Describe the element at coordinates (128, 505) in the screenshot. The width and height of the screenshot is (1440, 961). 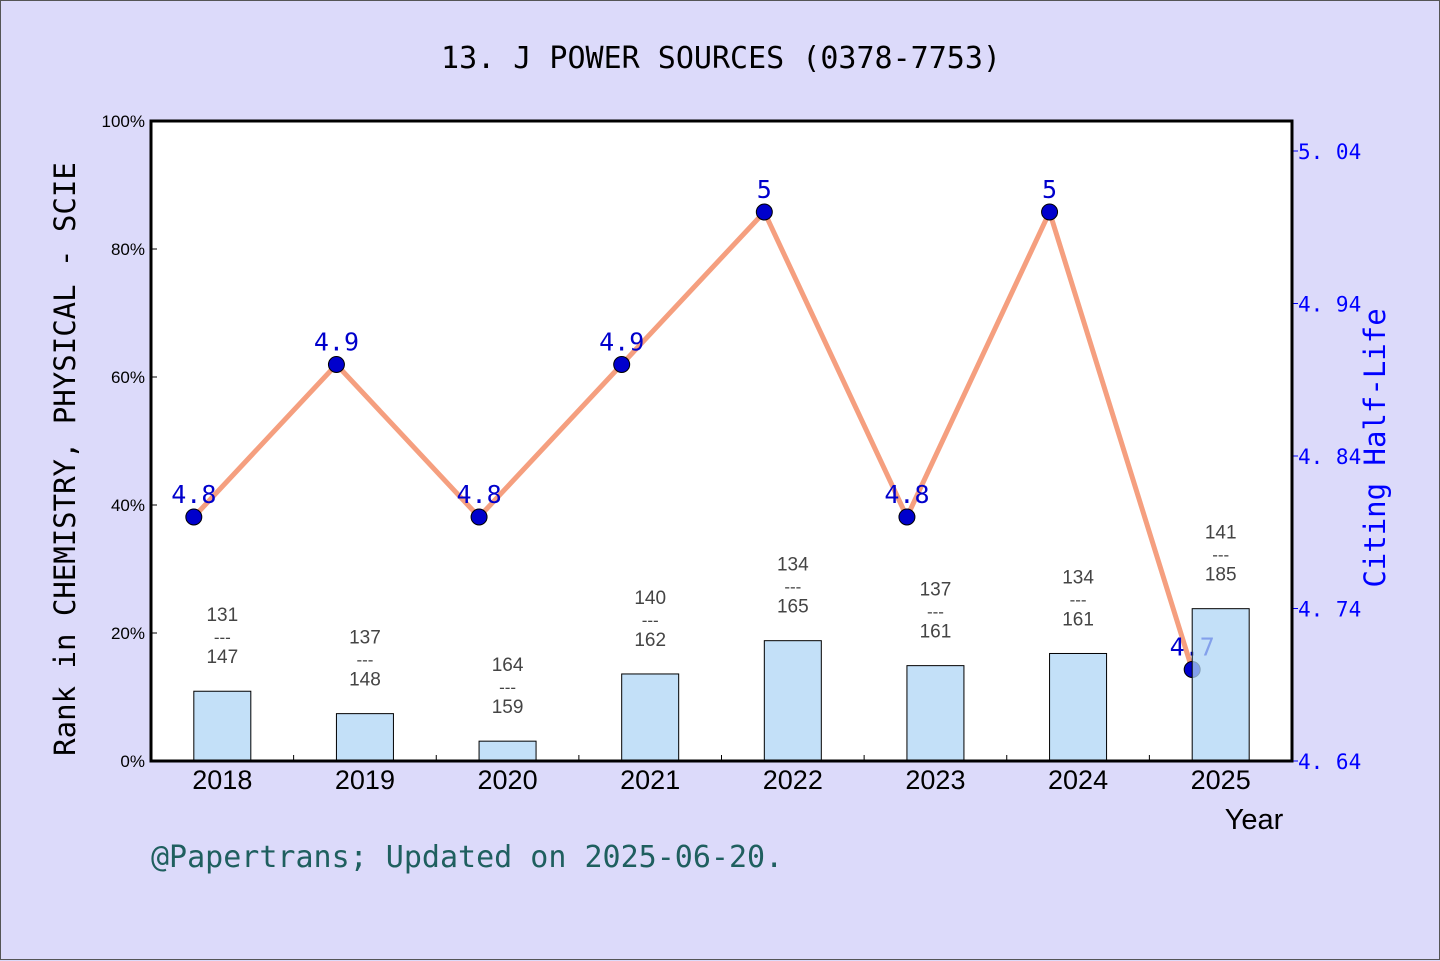
I see `y-tick-label: 40%` at that location.